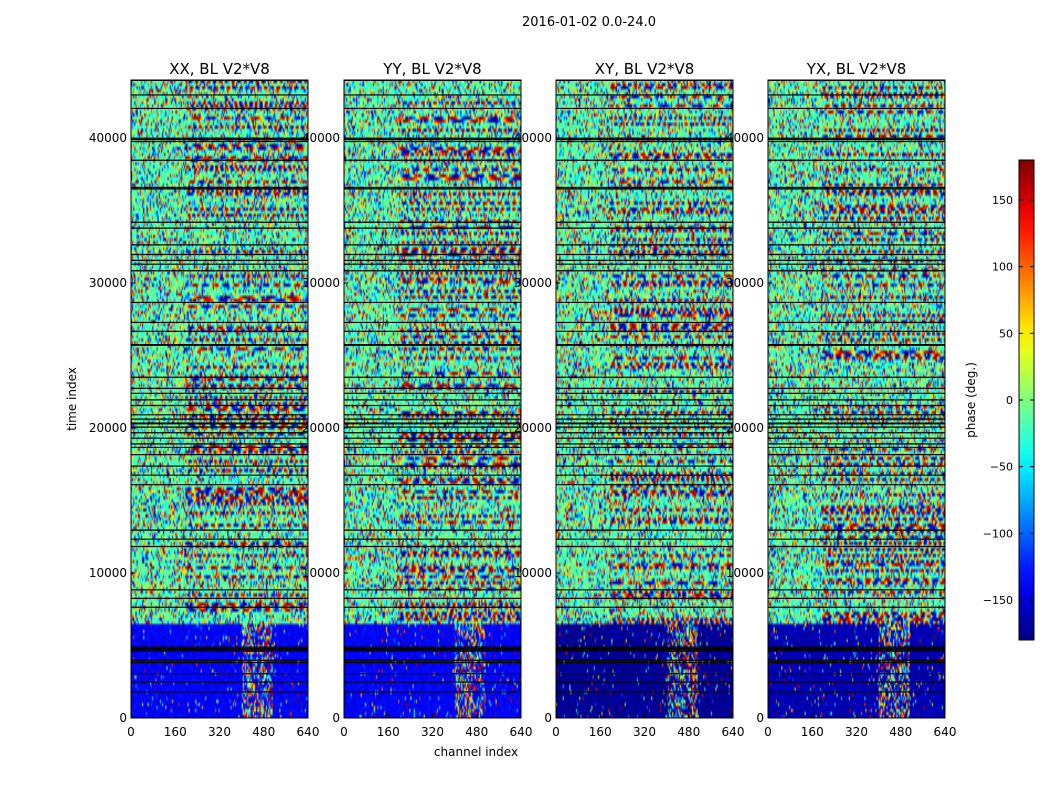  Describe the element at coordinates (856, 69) in the screenshot. I see `panel-title: YX, BL V2*V8` at that location.